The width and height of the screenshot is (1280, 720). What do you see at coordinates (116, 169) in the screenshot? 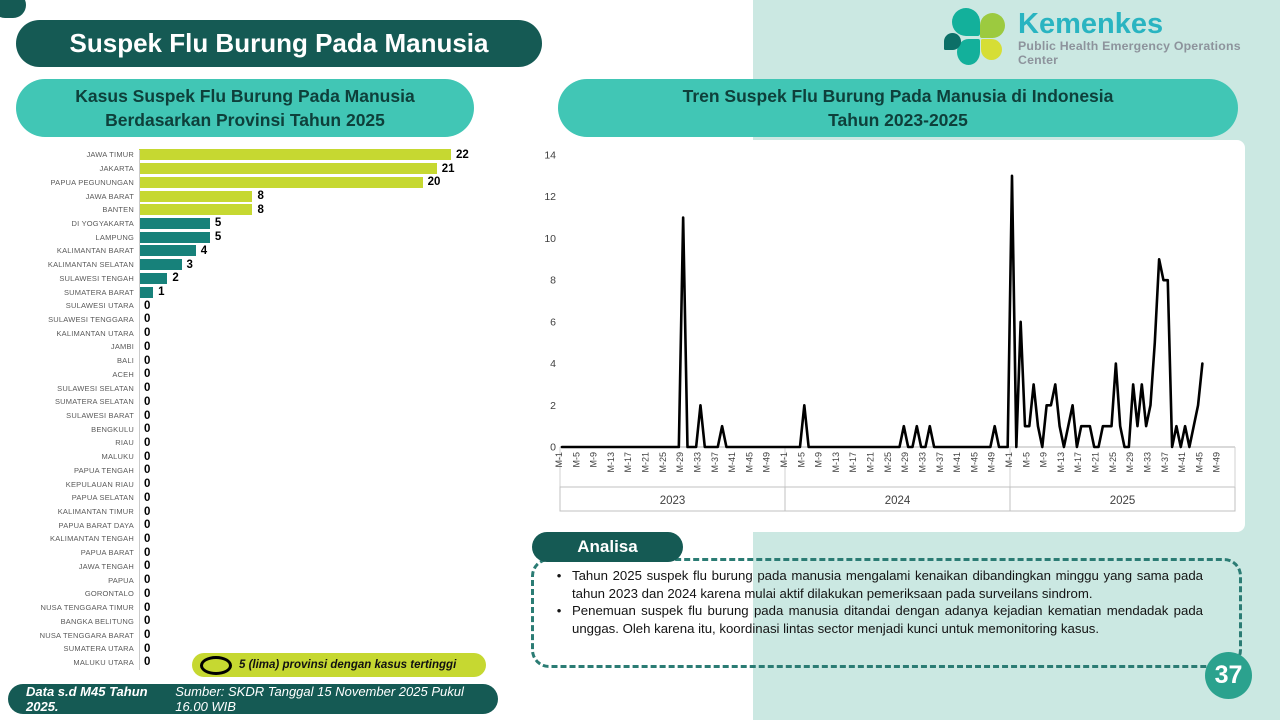
I see `bar-category-label: JAKARTA` at bounding box center [116, 169].